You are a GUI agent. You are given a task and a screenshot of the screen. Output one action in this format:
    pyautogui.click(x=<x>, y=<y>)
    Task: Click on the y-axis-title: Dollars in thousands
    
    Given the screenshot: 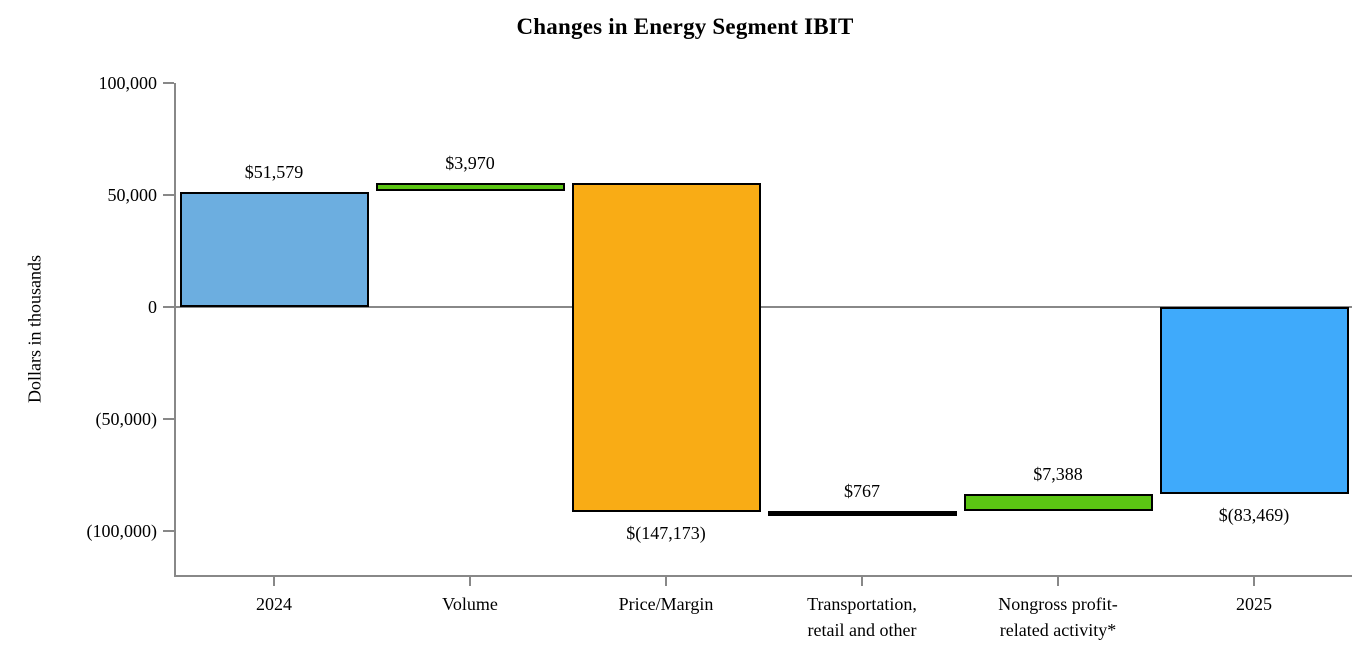 What is the action you would take?
    pyautogui.click(x=34, y=329)
    